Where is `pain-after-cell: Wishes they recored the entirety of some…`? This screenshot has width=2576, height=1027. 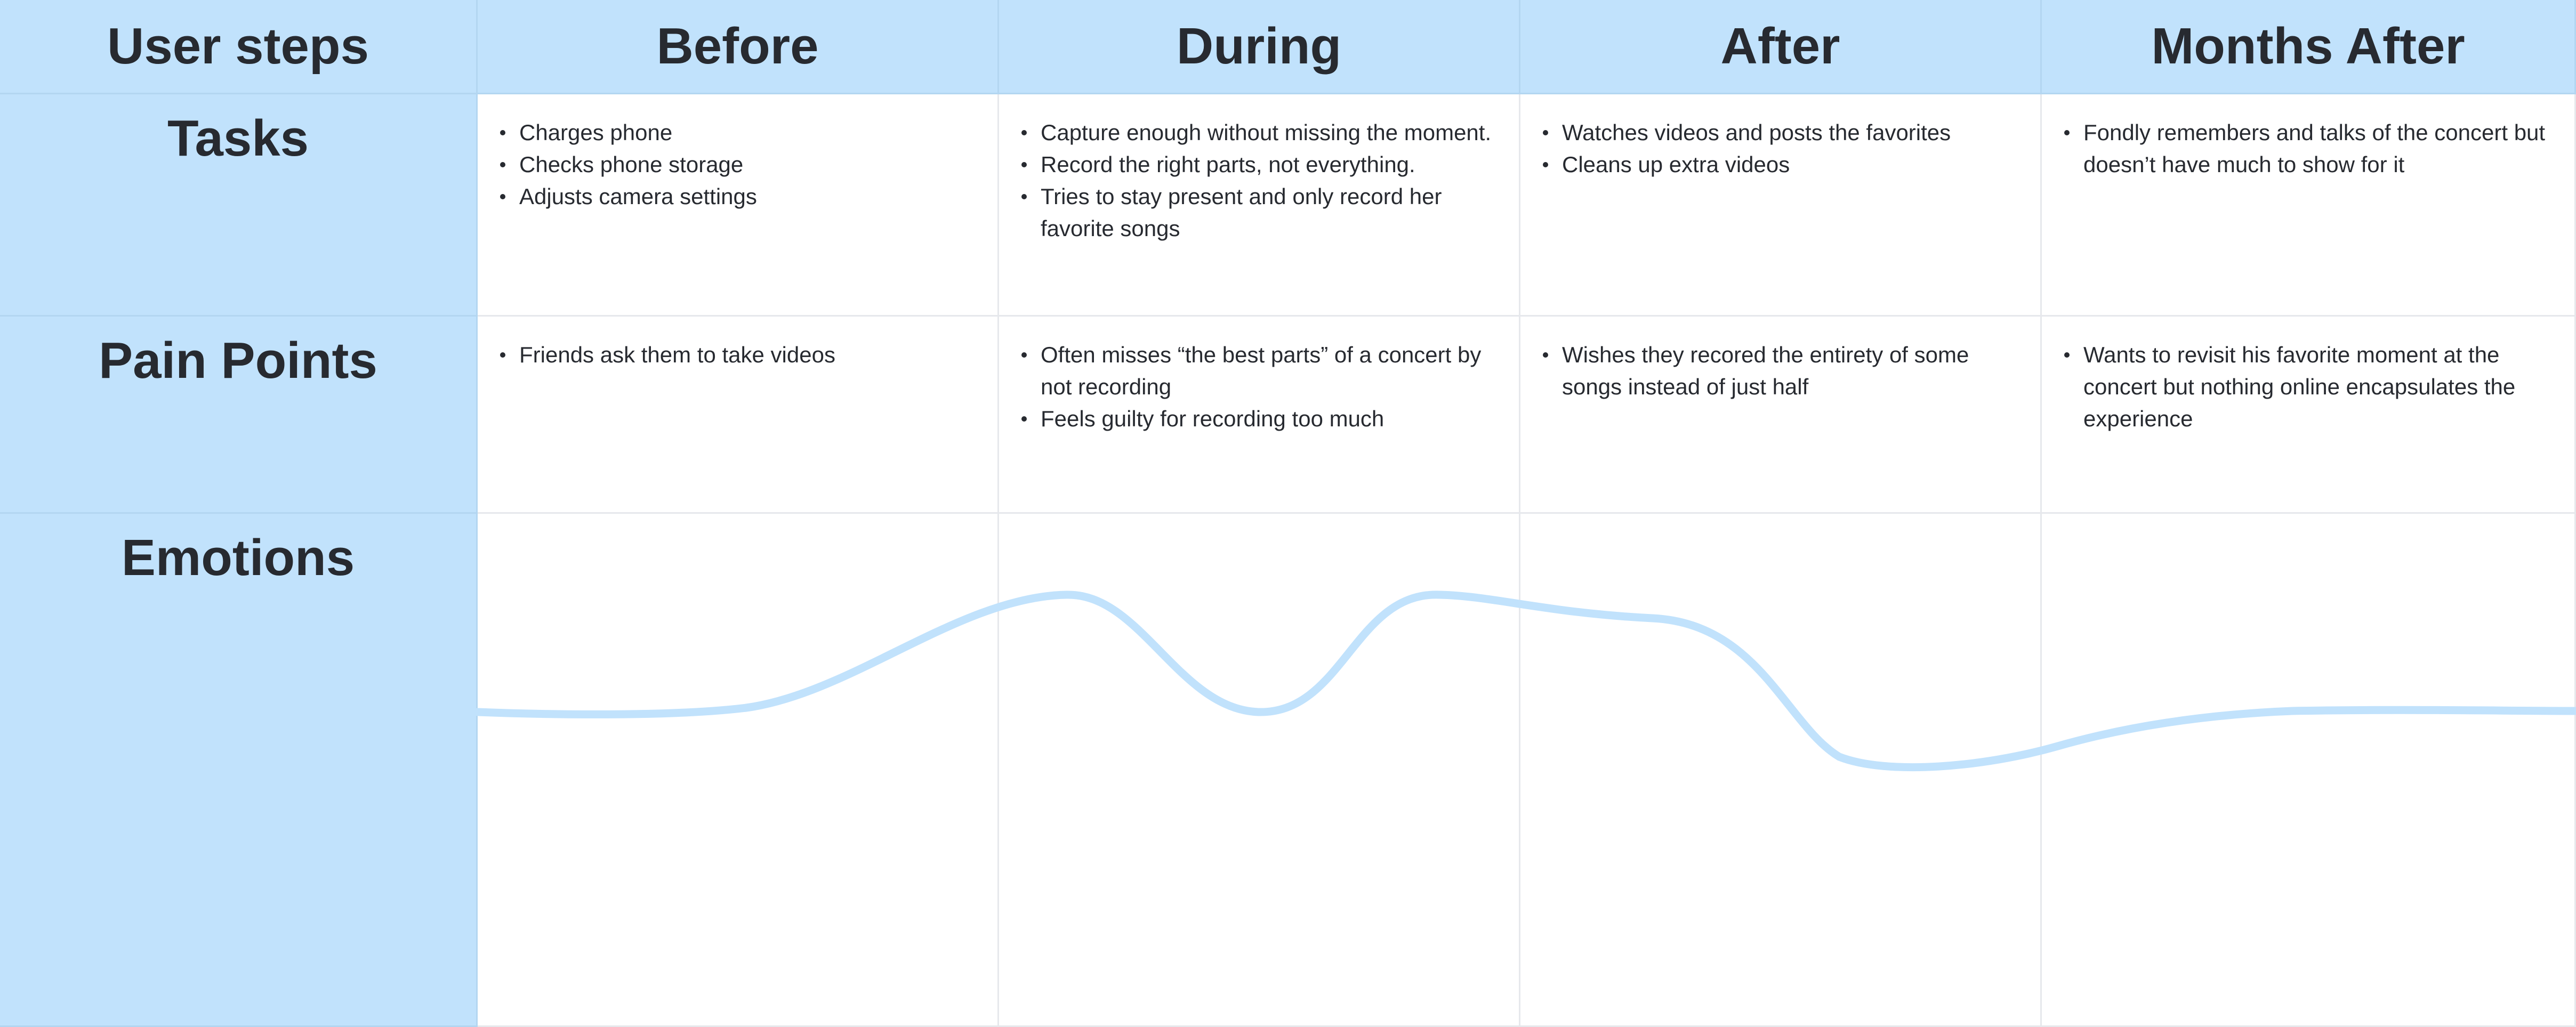 pain-after-cell: Wishes they recored the entirety of some… is located at coordinates (1781, 415).